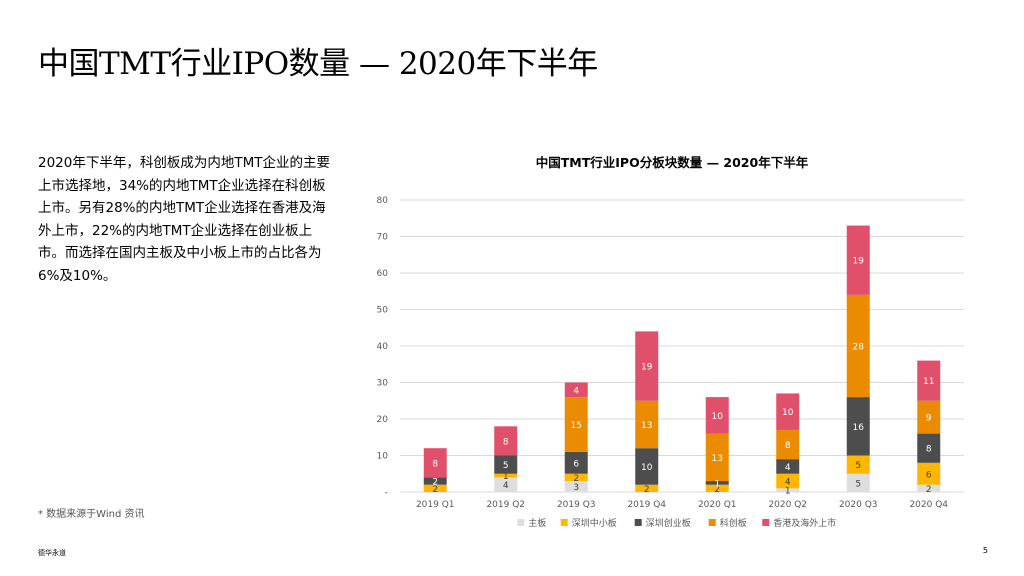  I want to click on source-note: * 数据来源于Wind 资讯, so click(91, 514).